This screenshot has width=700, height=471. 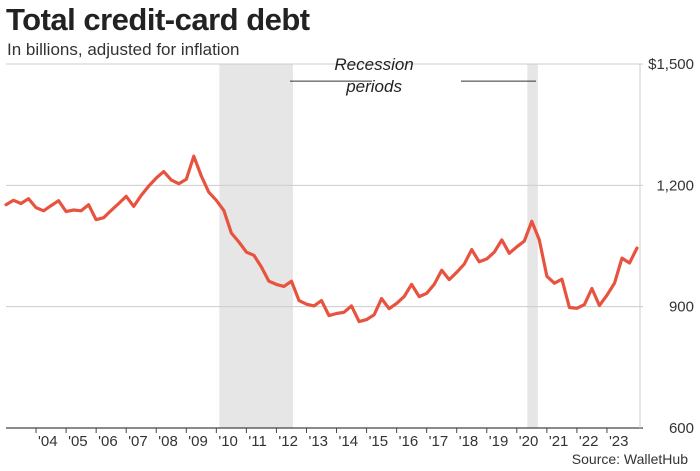 I want to click on x-tick-label: '20, so click(x=529, y=441).